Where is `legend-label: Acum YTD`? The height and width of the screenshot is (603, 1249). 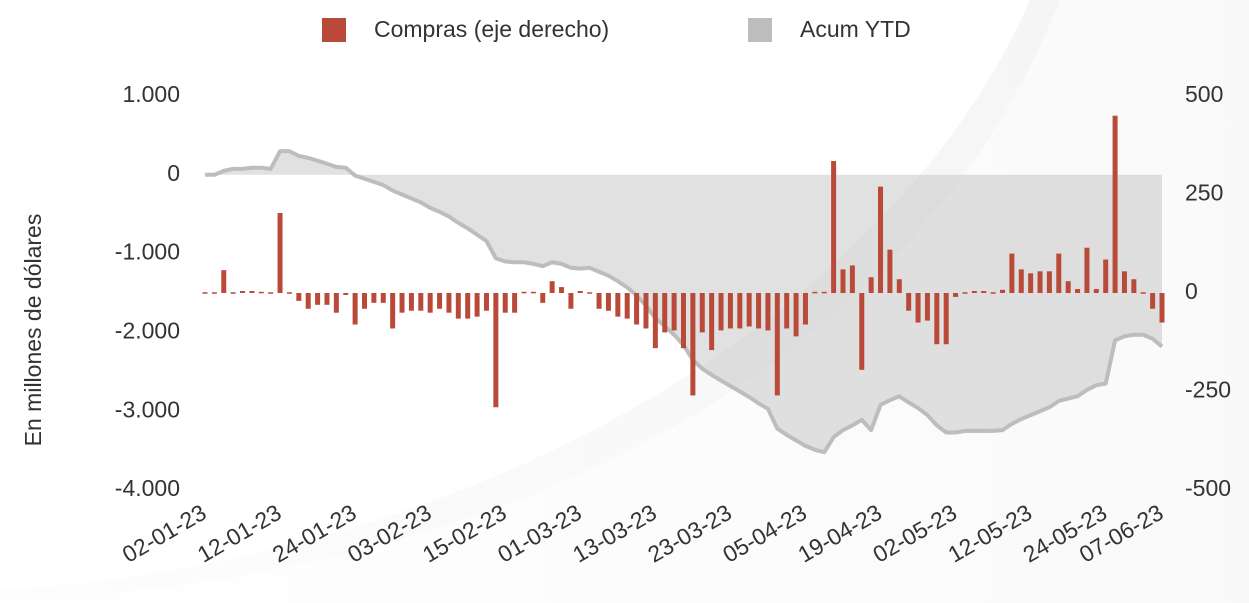 legend-label: Acum YTD is located at coordinates (855, 29).